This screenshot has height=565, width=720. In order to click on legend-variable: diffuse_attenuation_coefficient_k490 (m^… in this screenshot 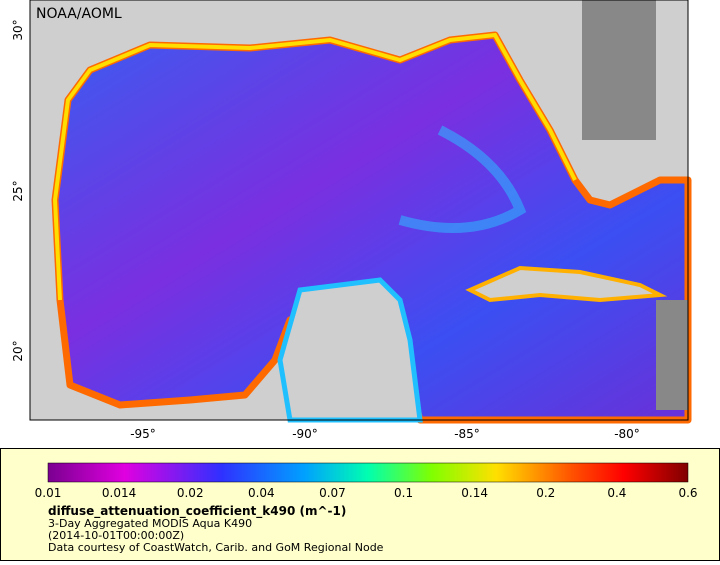, I will do `click(197, 511)`.